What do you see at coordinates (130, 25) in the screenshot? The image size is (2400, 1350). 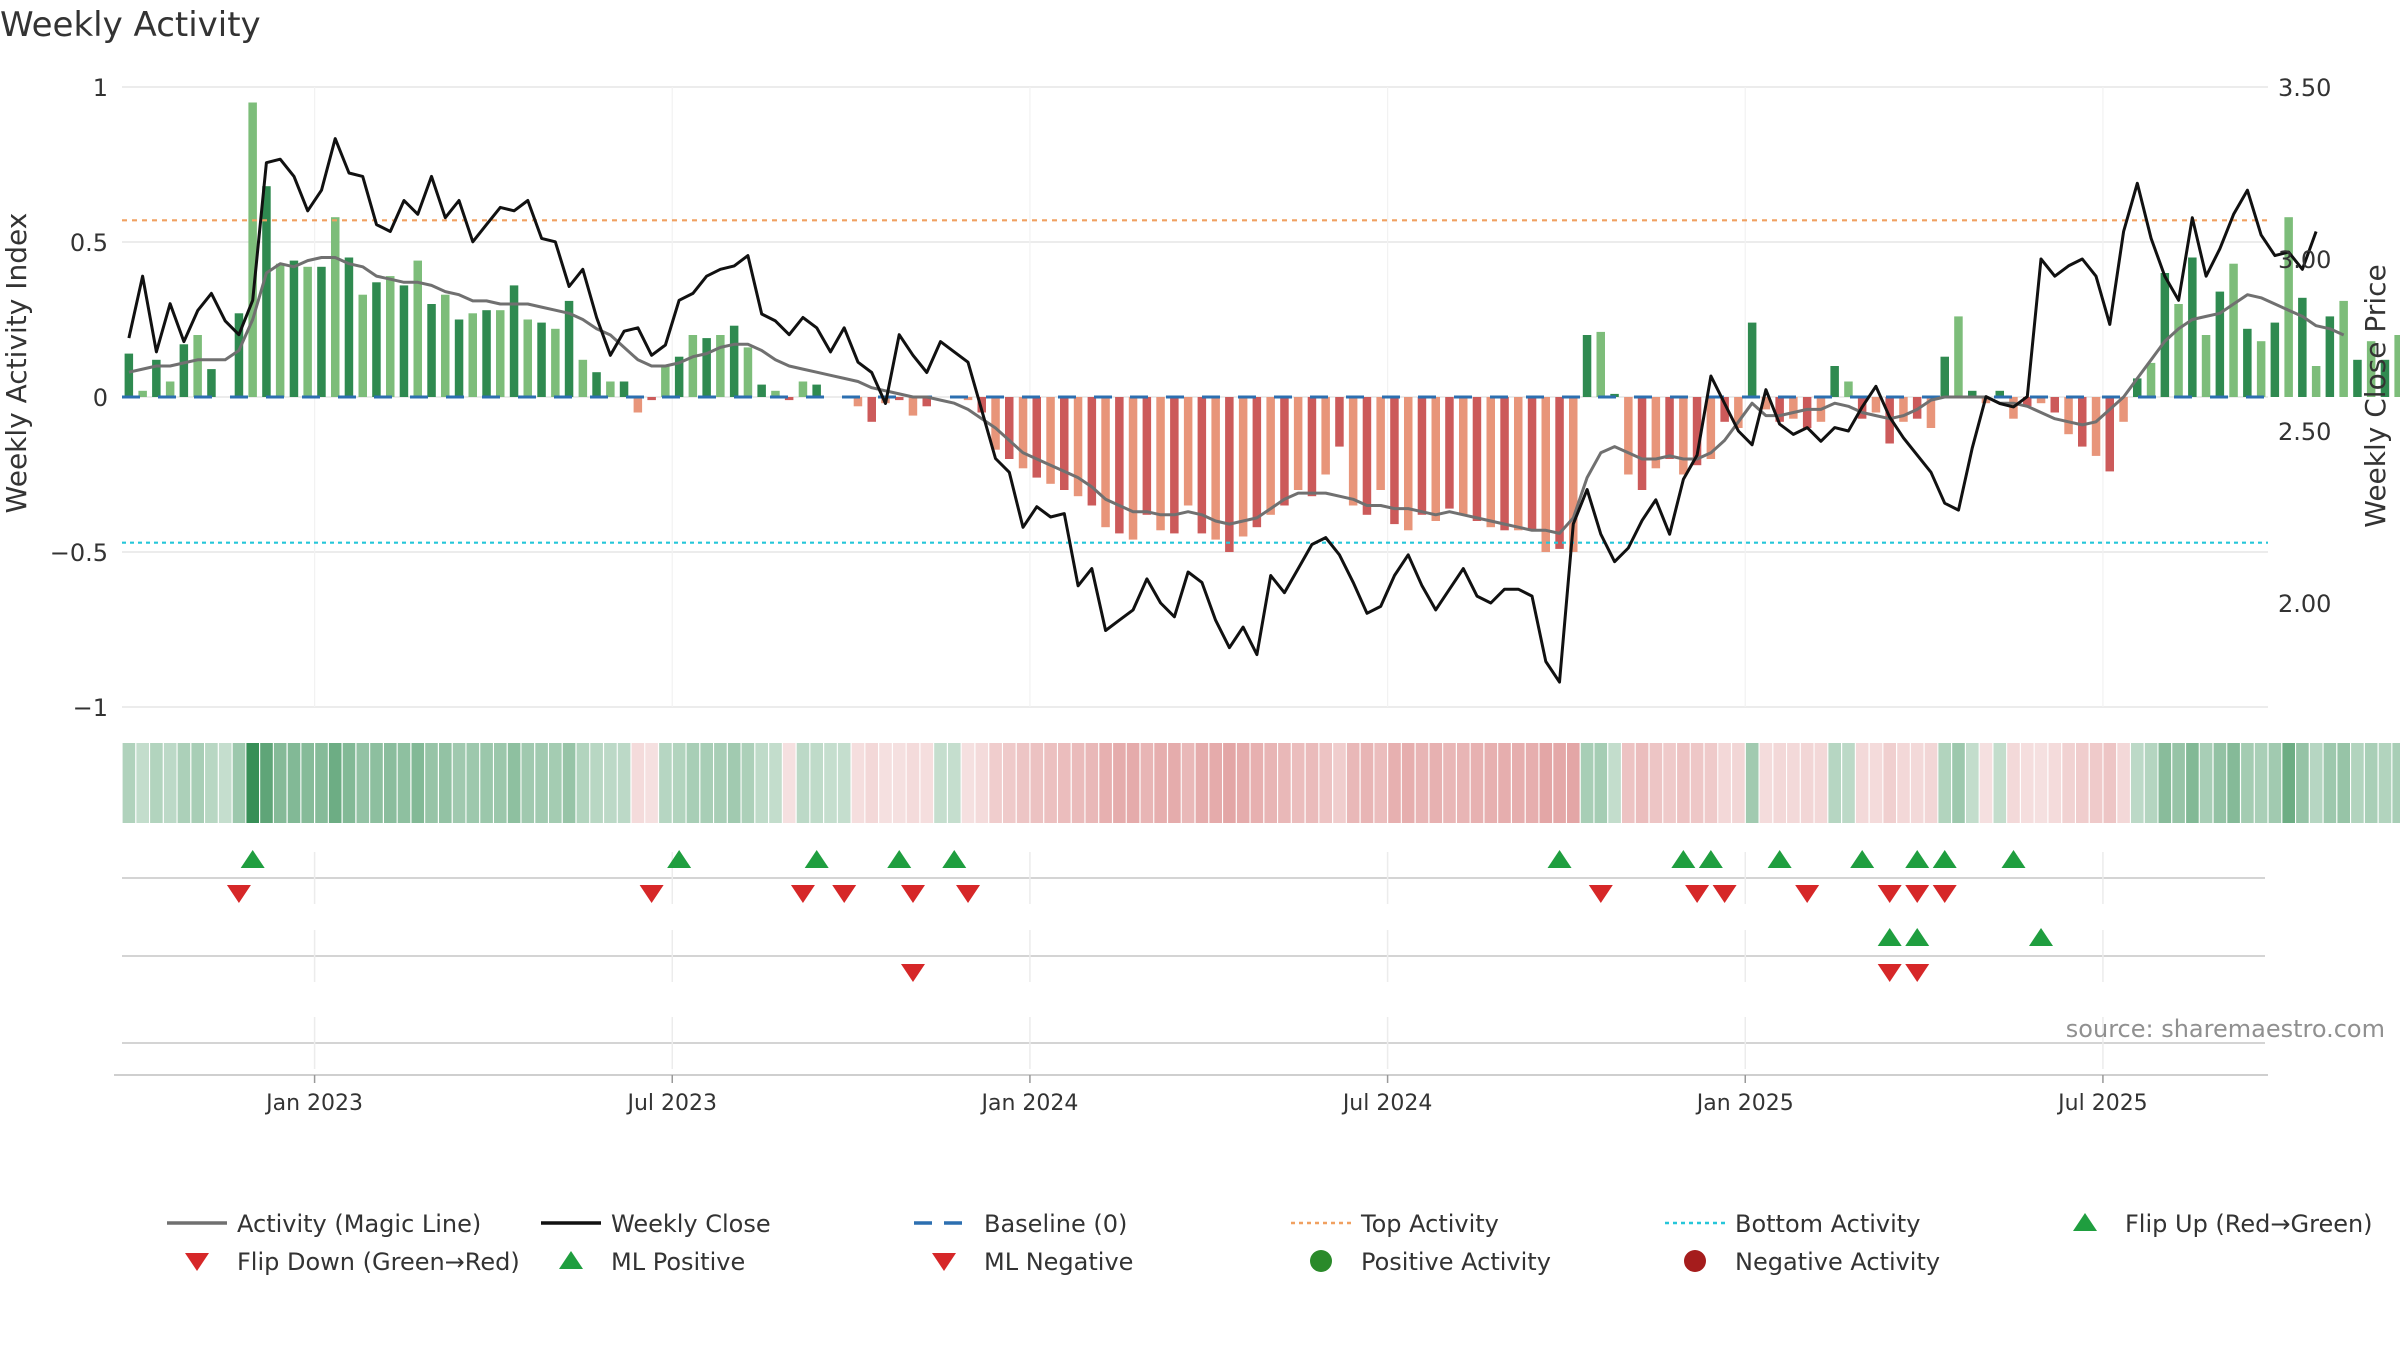 I see `chart-title: Weekly Activity` at bounding box center [130, 25].